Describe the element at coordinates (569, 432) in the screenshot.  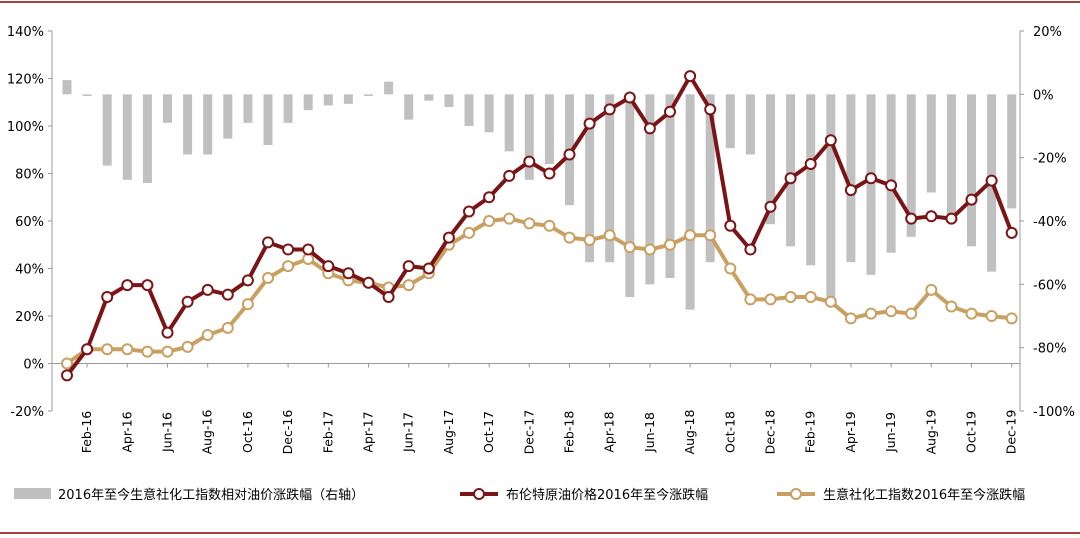
I see `x-axis-tick-label: Feb-18` at that location.